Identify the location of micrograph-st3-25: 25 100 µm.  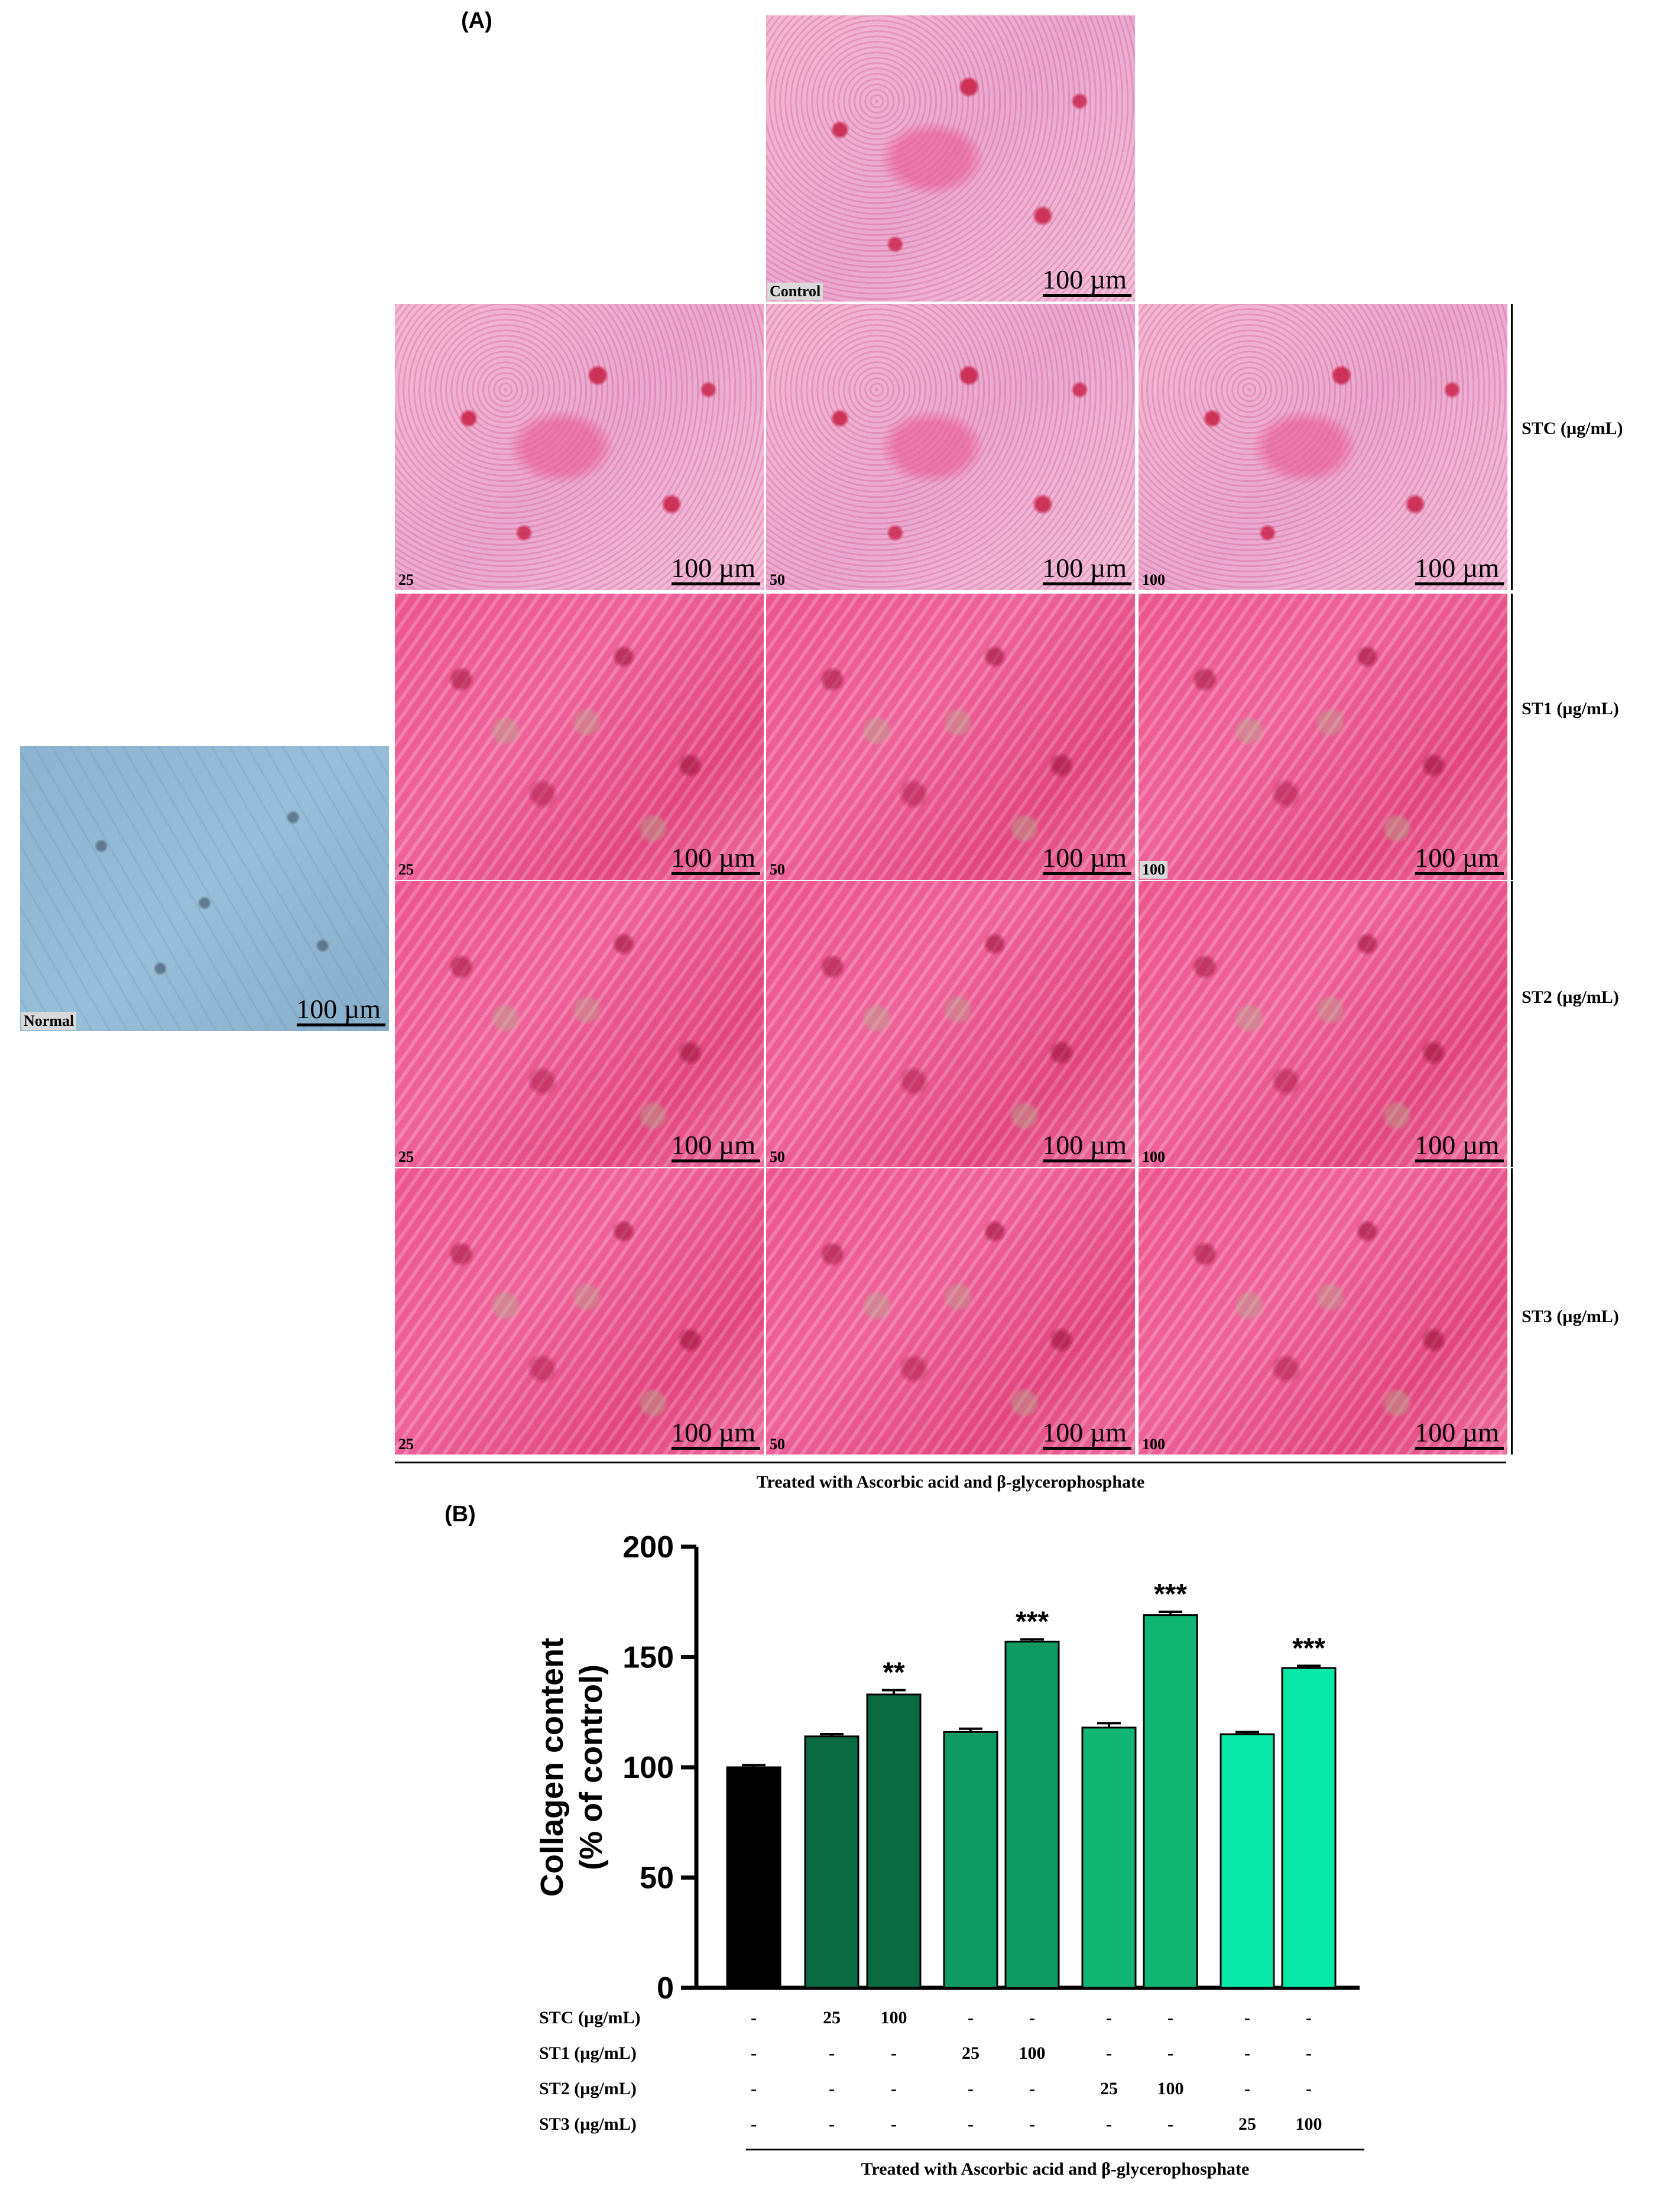
(579, 1311).